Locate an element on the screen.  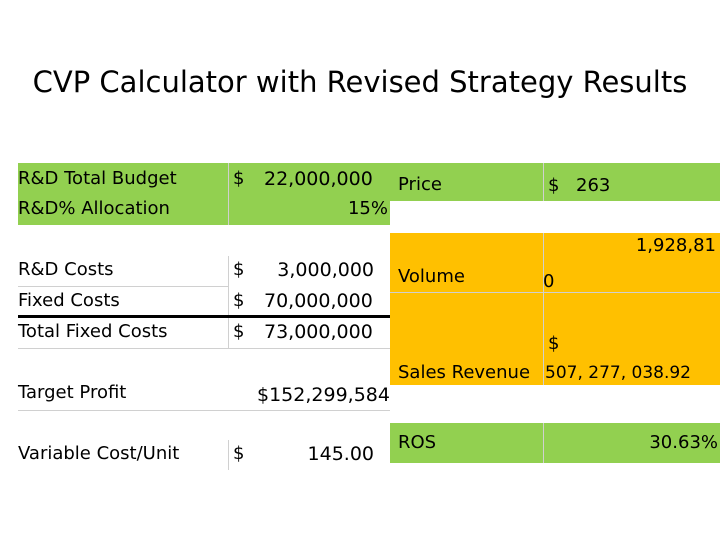
rd-costs-label: R&D Costs is located at coordinates (66, 269).